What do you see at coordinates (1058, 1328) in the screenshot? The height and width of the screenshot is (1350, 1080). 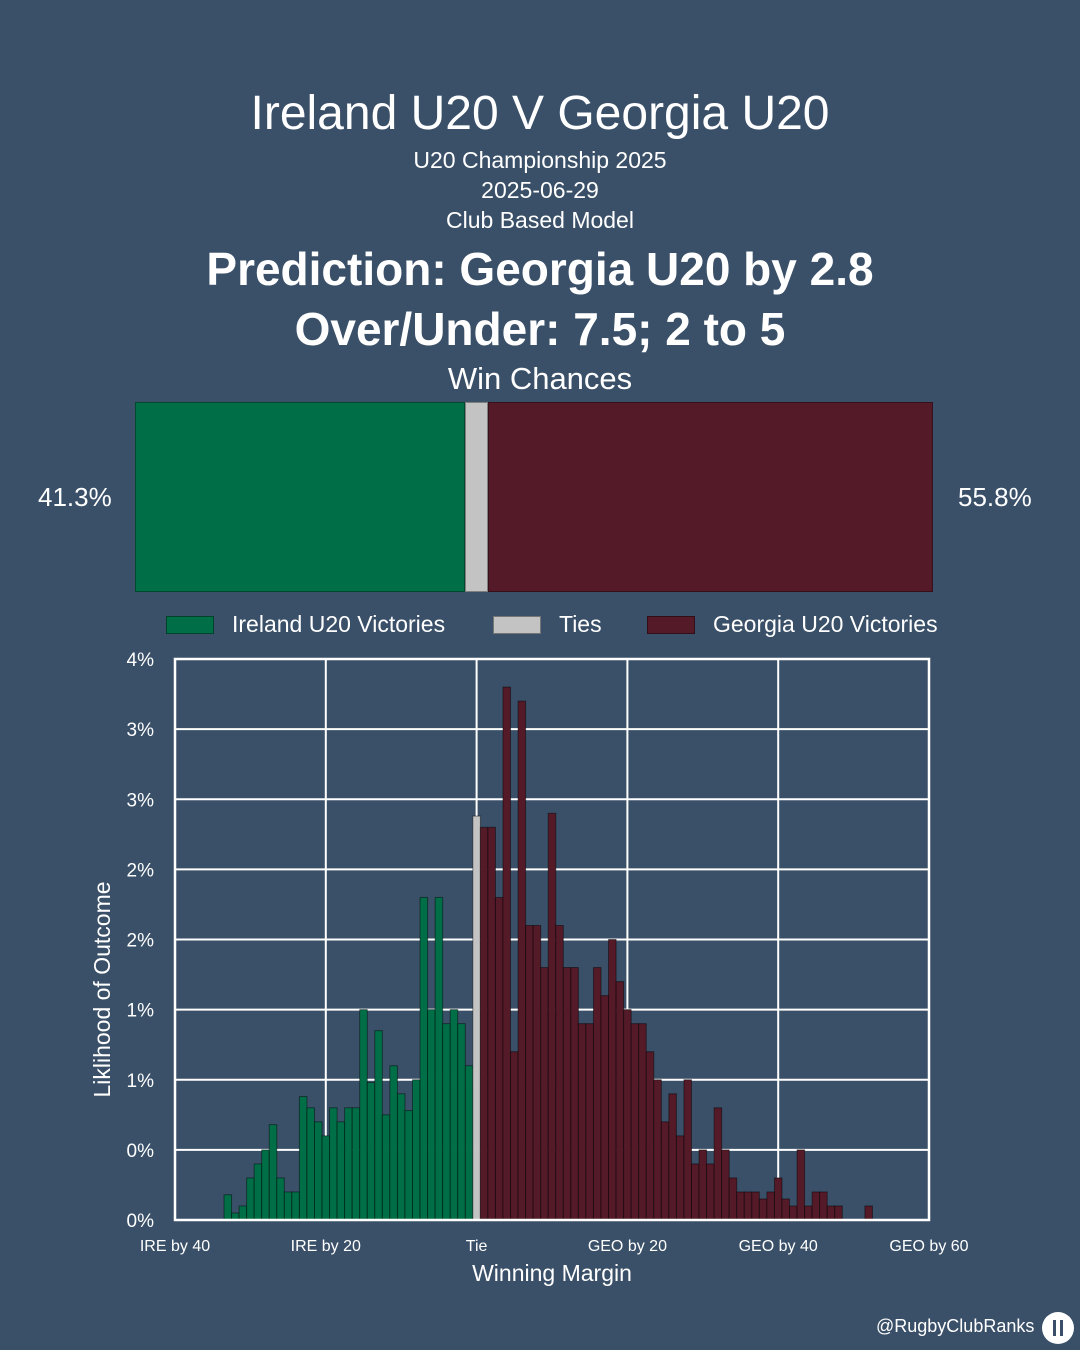 I see `goalposts-logo-icon` at bounding box center [1058, 1328].